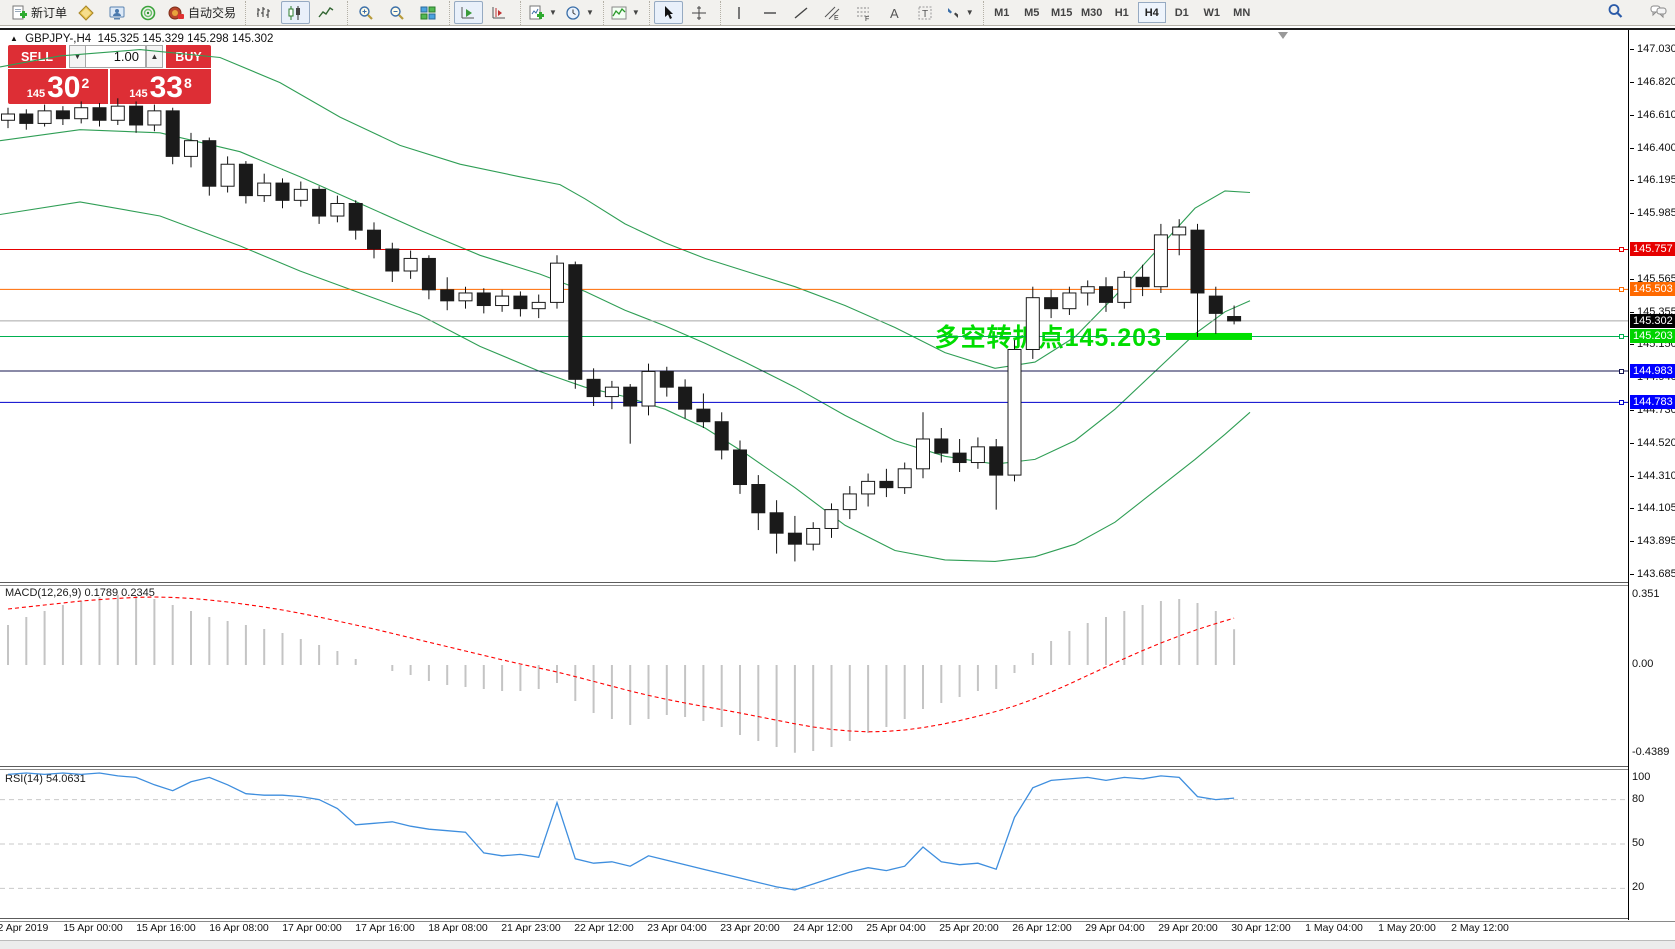  What do you see at coordinates (1652, 541) in the screenshot?
I see `price-tick-label: 143.895` at bounding box center [1652, 541].